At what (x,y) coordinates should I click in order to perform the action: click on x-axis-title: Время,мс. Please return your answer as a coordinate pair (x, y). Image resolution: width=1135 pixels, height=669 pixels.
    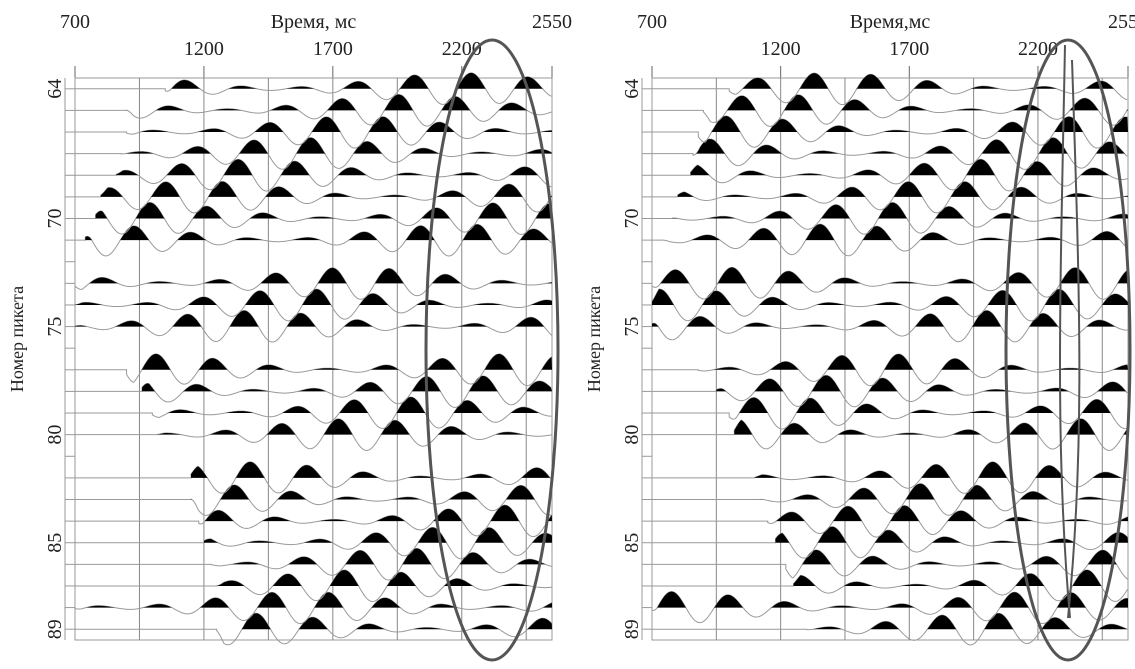
    Looking at the image, I should click on (890, 22).